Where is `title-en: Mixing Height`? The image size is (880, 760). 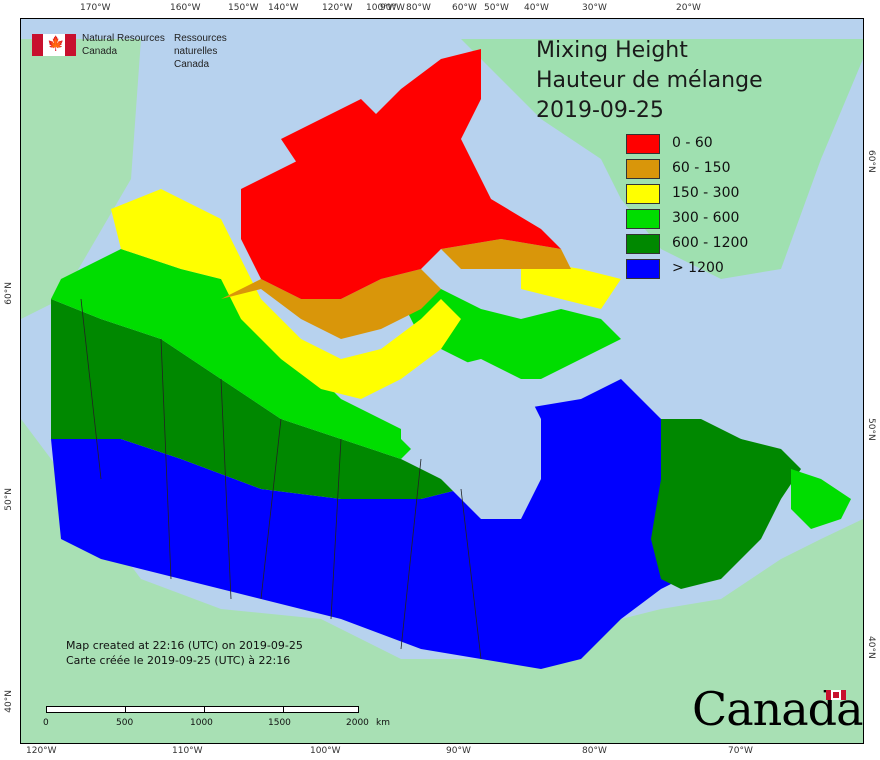 title-en: Mixing Height is located at coordinates (612, 50).